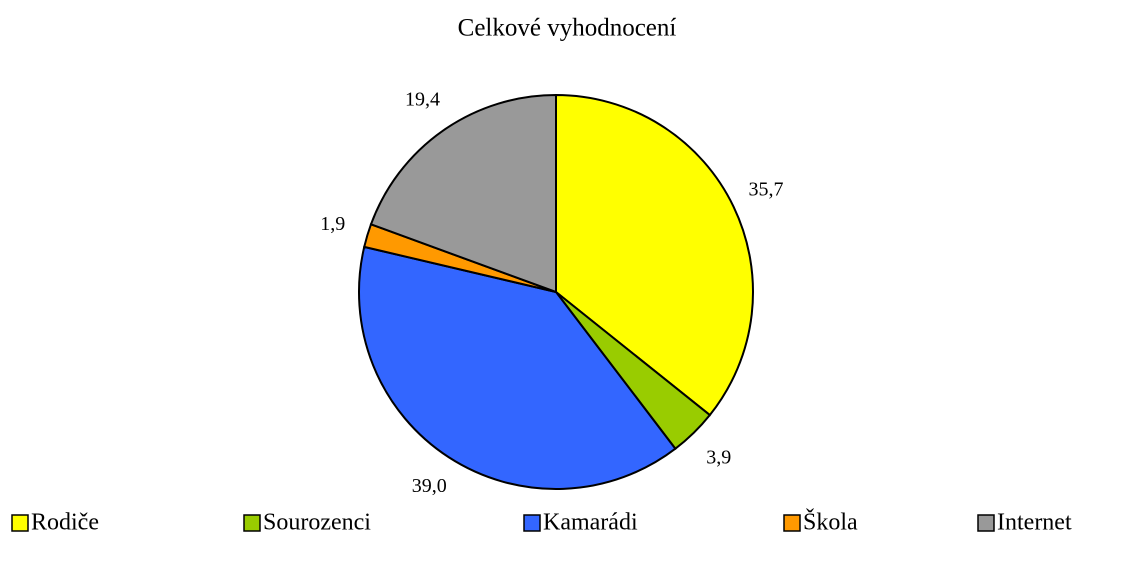 The height and width of the screenshot is (567, 1134). I want to click on legend-label: Internet, so click(1034, 523).